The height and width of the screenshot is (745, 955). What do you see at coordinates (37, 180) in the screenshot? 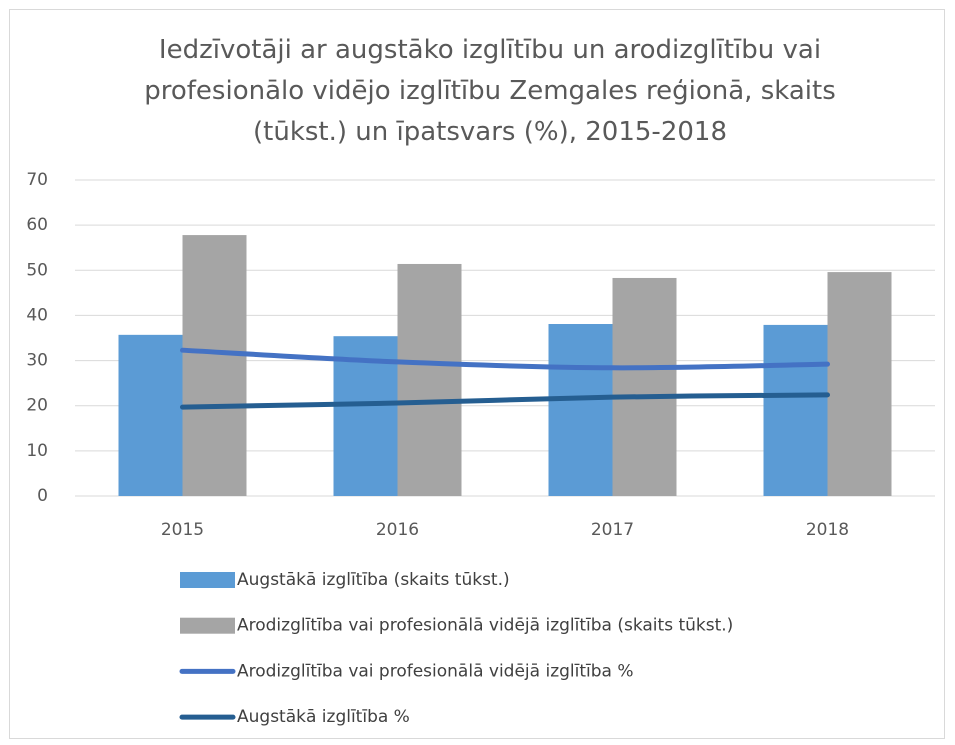
I see `y-tick-label: 70` at bounding box center [37, 180].